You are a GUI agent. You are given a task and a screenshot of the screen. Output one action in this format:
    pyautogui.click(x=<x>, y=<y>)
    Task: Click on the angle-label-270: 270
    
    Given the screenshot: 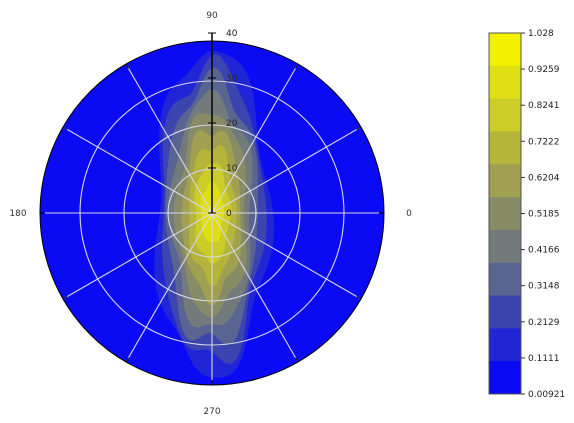 What is the action you would take?
    pyautogui.click(x=211, y=412)
    